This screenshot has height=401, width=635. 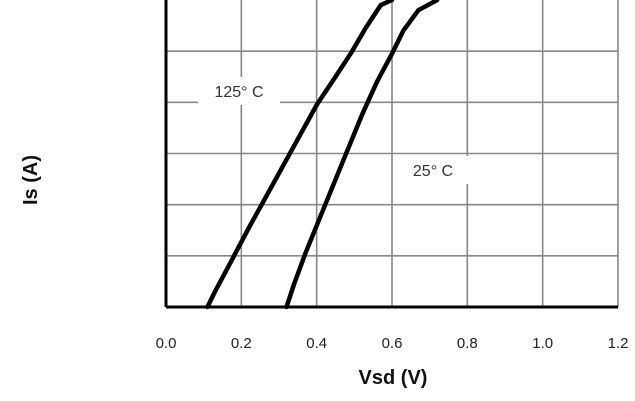 What do you see at coordinates (316, 343) in the screenshot?
I see `x-tick-label: 0.4` at bounding box center [316, 343].